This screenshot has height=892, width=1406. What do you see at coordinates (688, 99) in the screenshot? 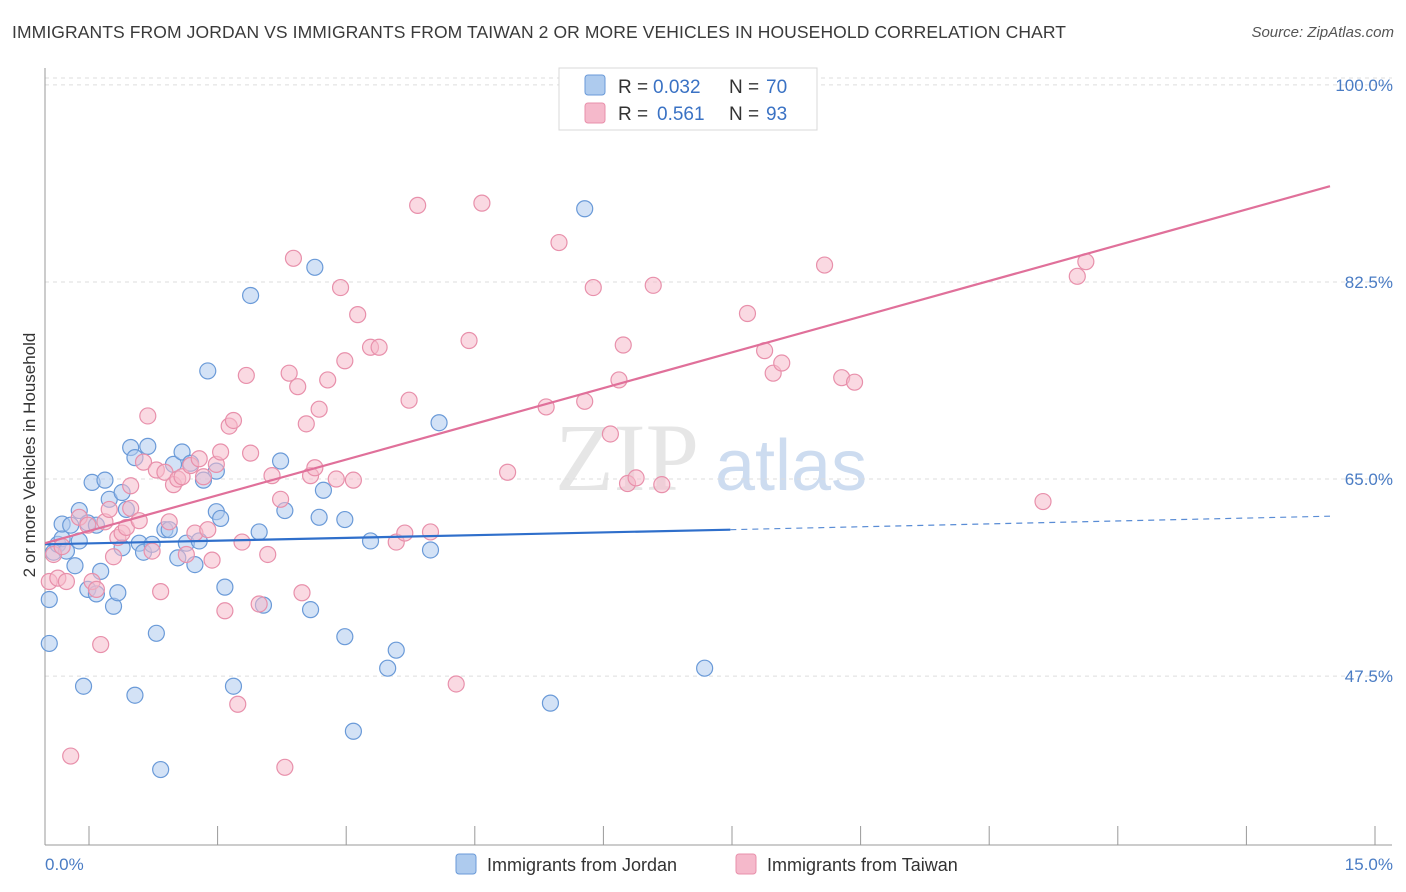
I see `legend: R = 0.032 N = 70 R = 0.561 N = 93` at bounding box center [688, 99].